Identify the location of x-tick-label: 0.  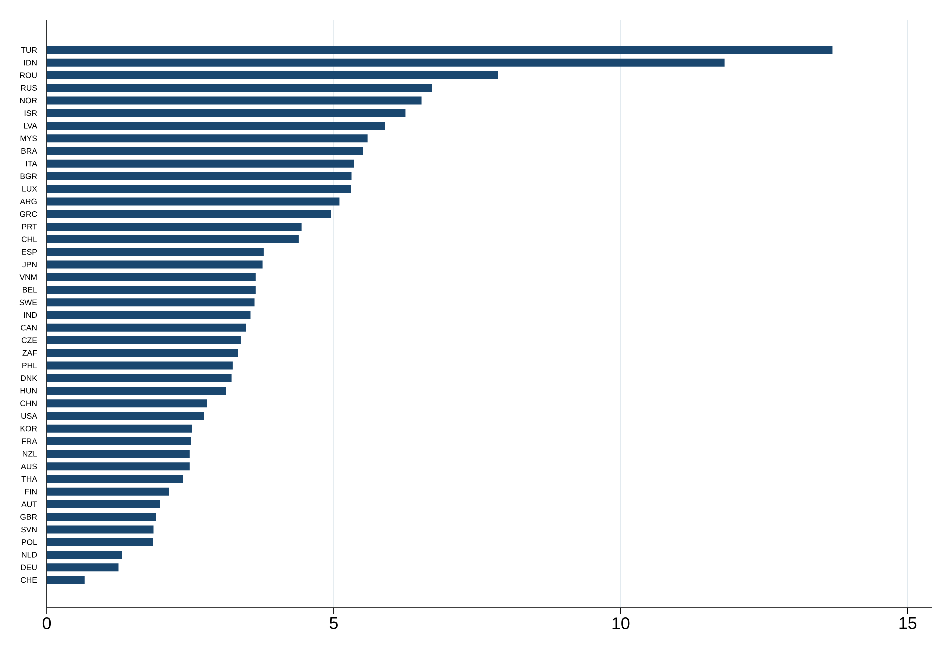
(47, 624).